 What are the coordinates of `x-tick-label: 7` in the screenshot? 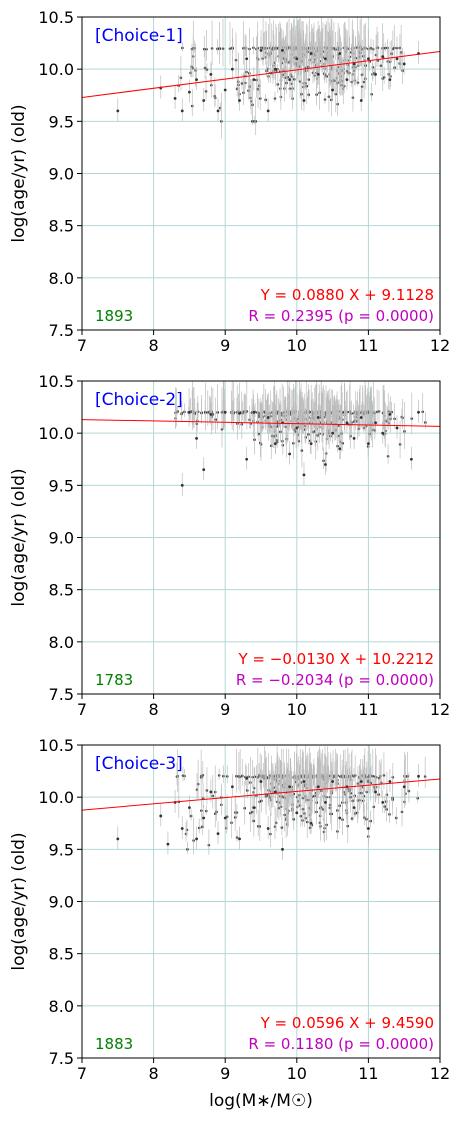 It's located at (82, 345).